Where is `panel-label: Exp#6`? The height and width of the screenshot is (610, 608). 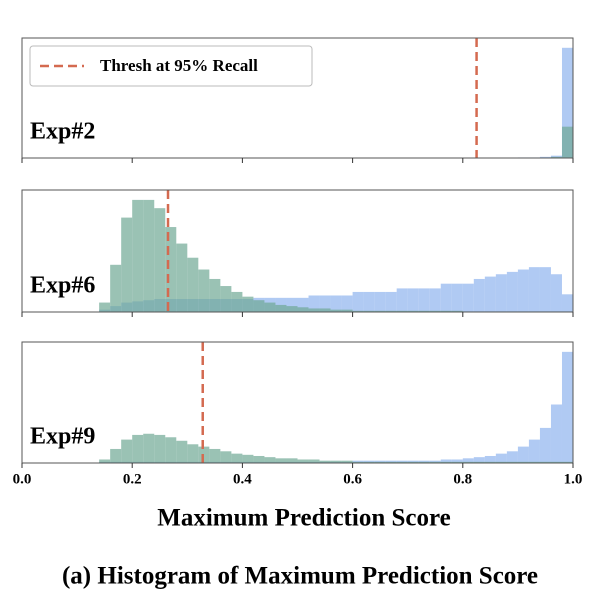 panel-label: Exp#6 is located at coordinates (62, 286).